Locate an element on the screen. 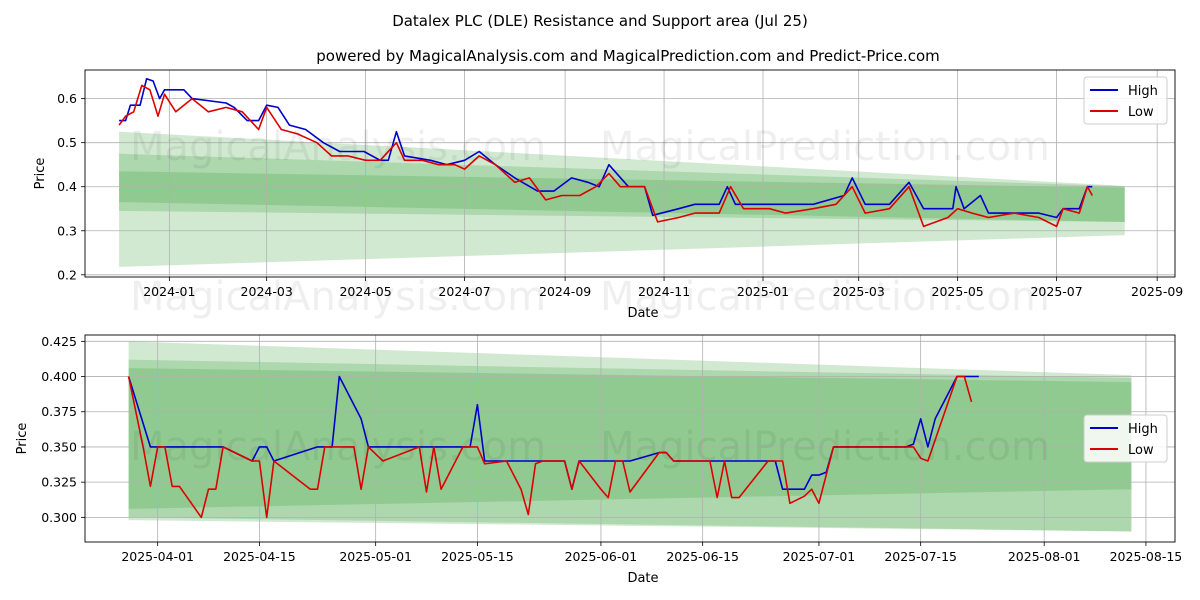 This screenshot has width=1200, height=600. y-tick-label: 0.300 is located at coordinates (59, 517).